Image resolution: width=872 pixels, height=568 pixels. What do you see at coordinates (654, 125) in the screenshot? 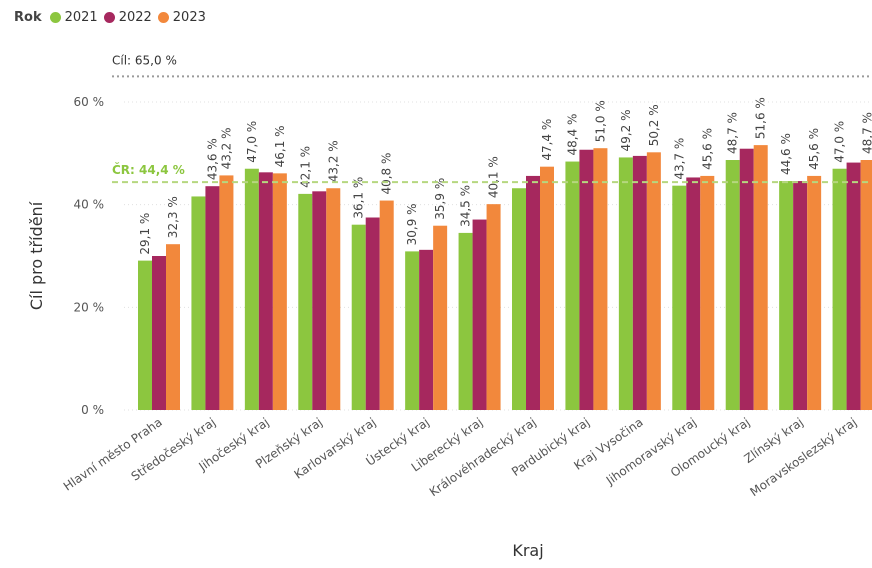
I see `data-label: 50,2 %` at bounding box center [654, 125].